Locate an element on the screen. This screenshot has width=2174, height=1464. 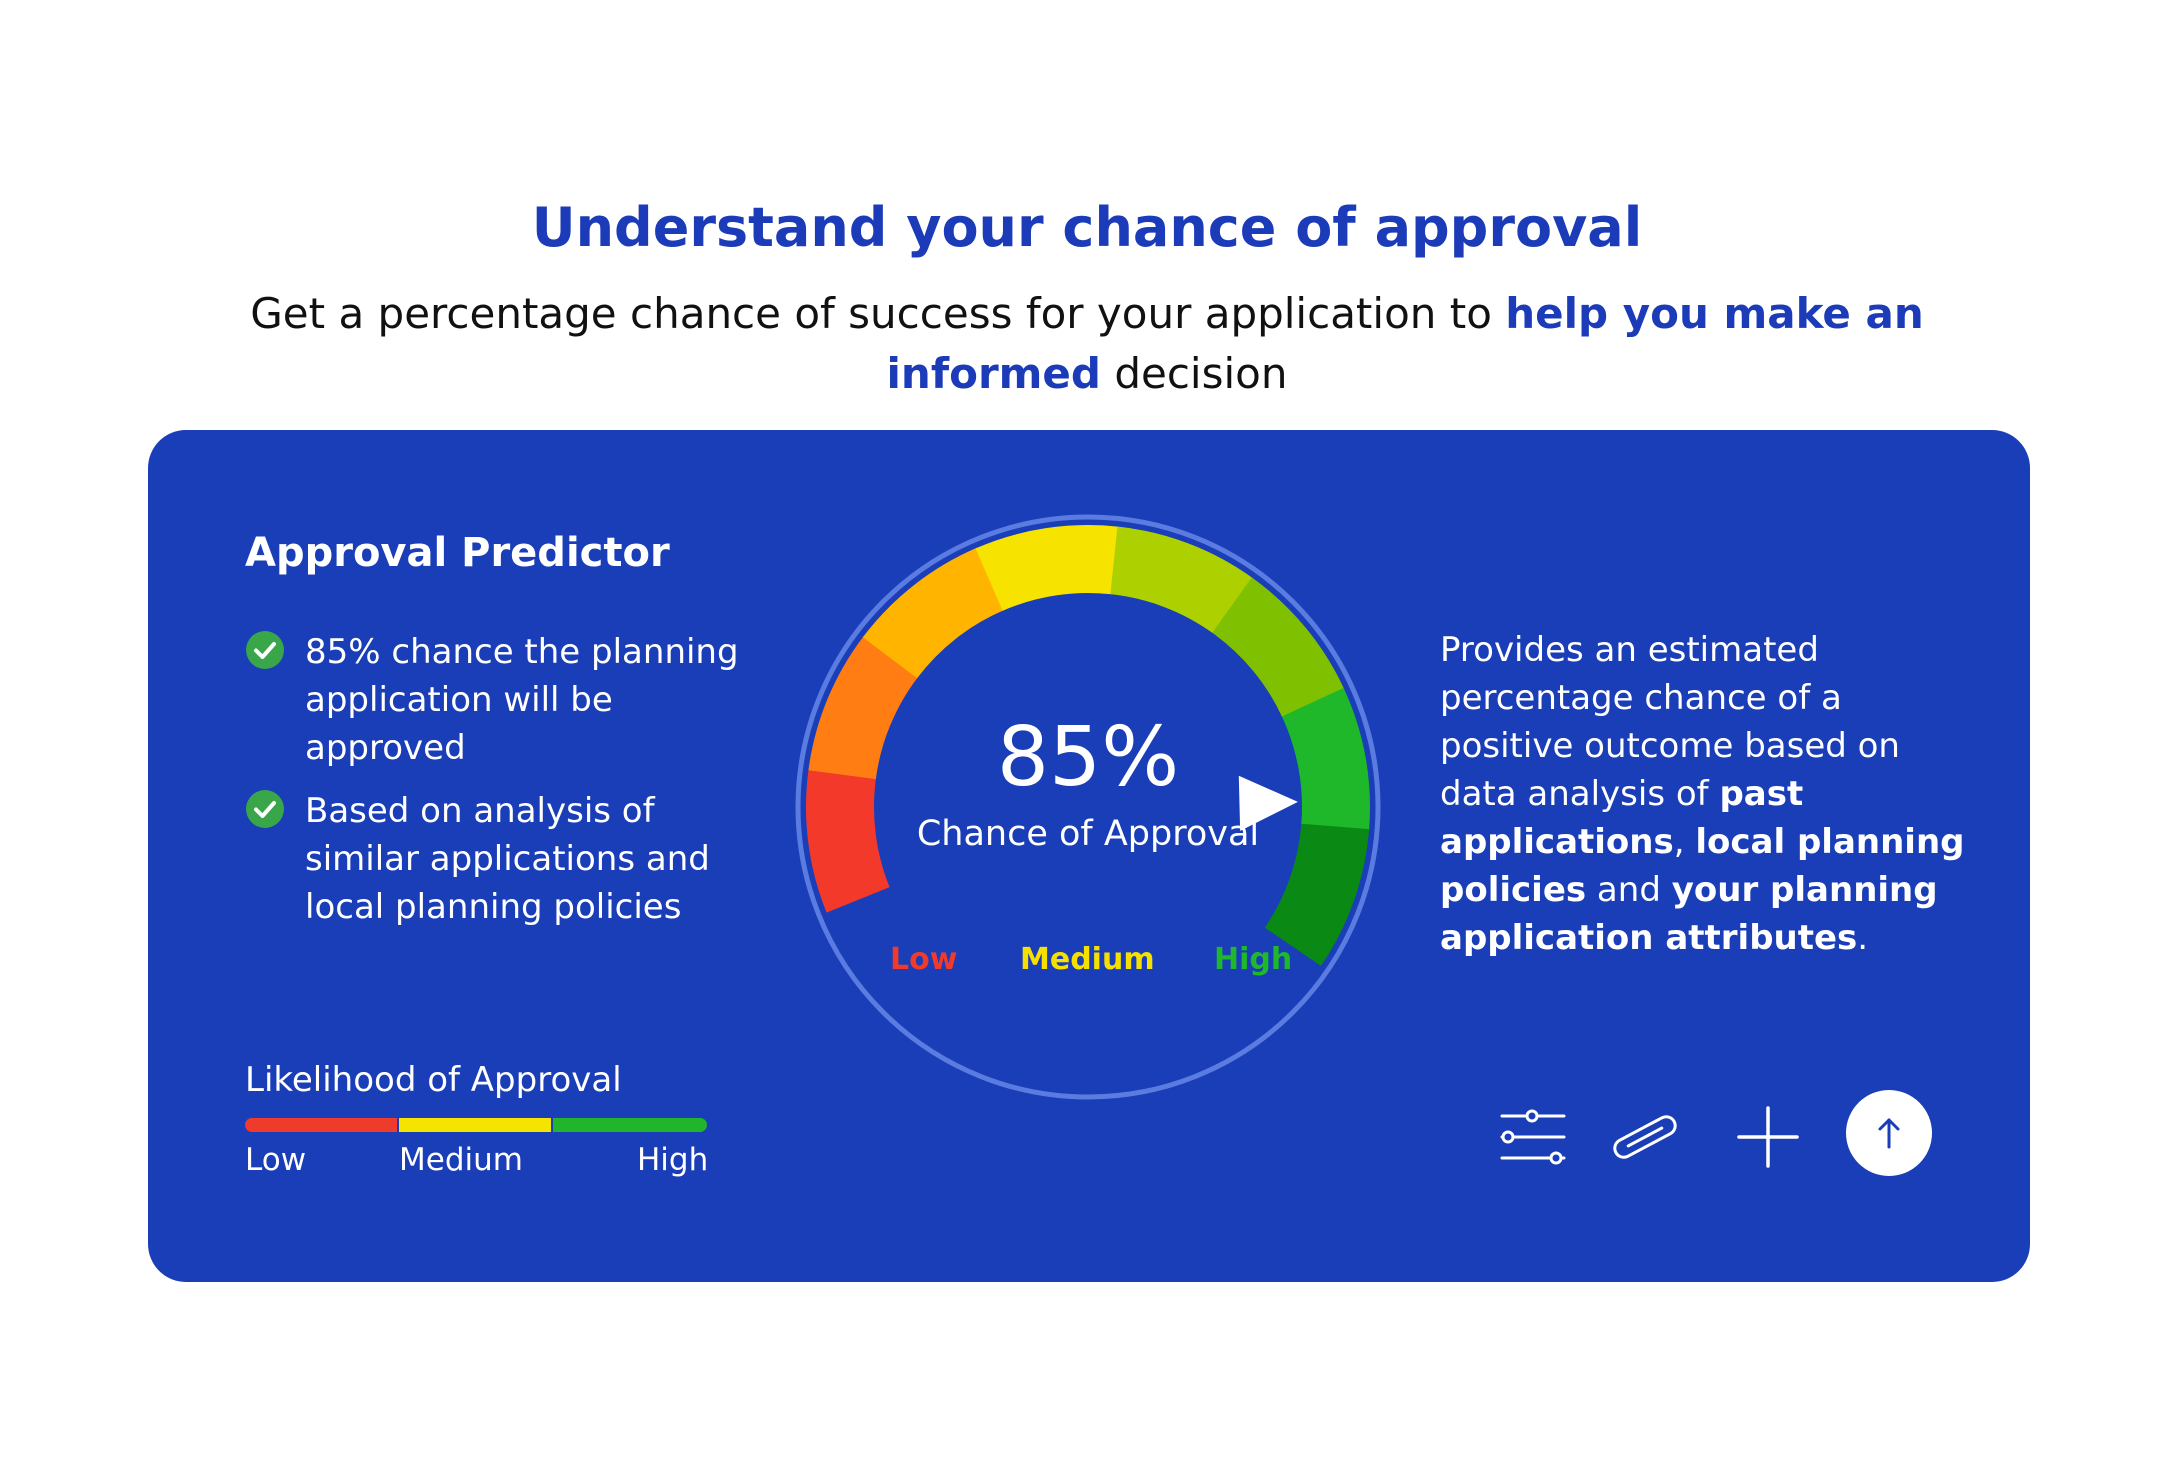
description-bold-past: past applications is located at coordinates (1622, 818).